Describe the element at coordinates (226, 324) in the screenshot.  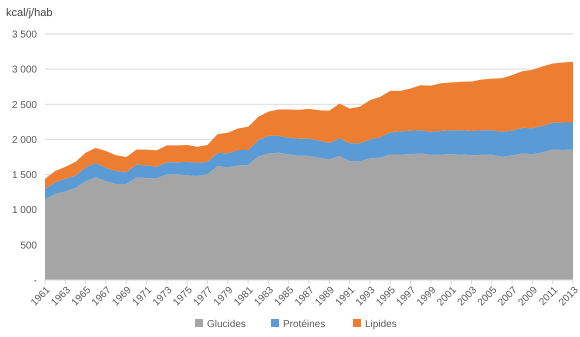
I see `legend-label: Glucides` at that location.